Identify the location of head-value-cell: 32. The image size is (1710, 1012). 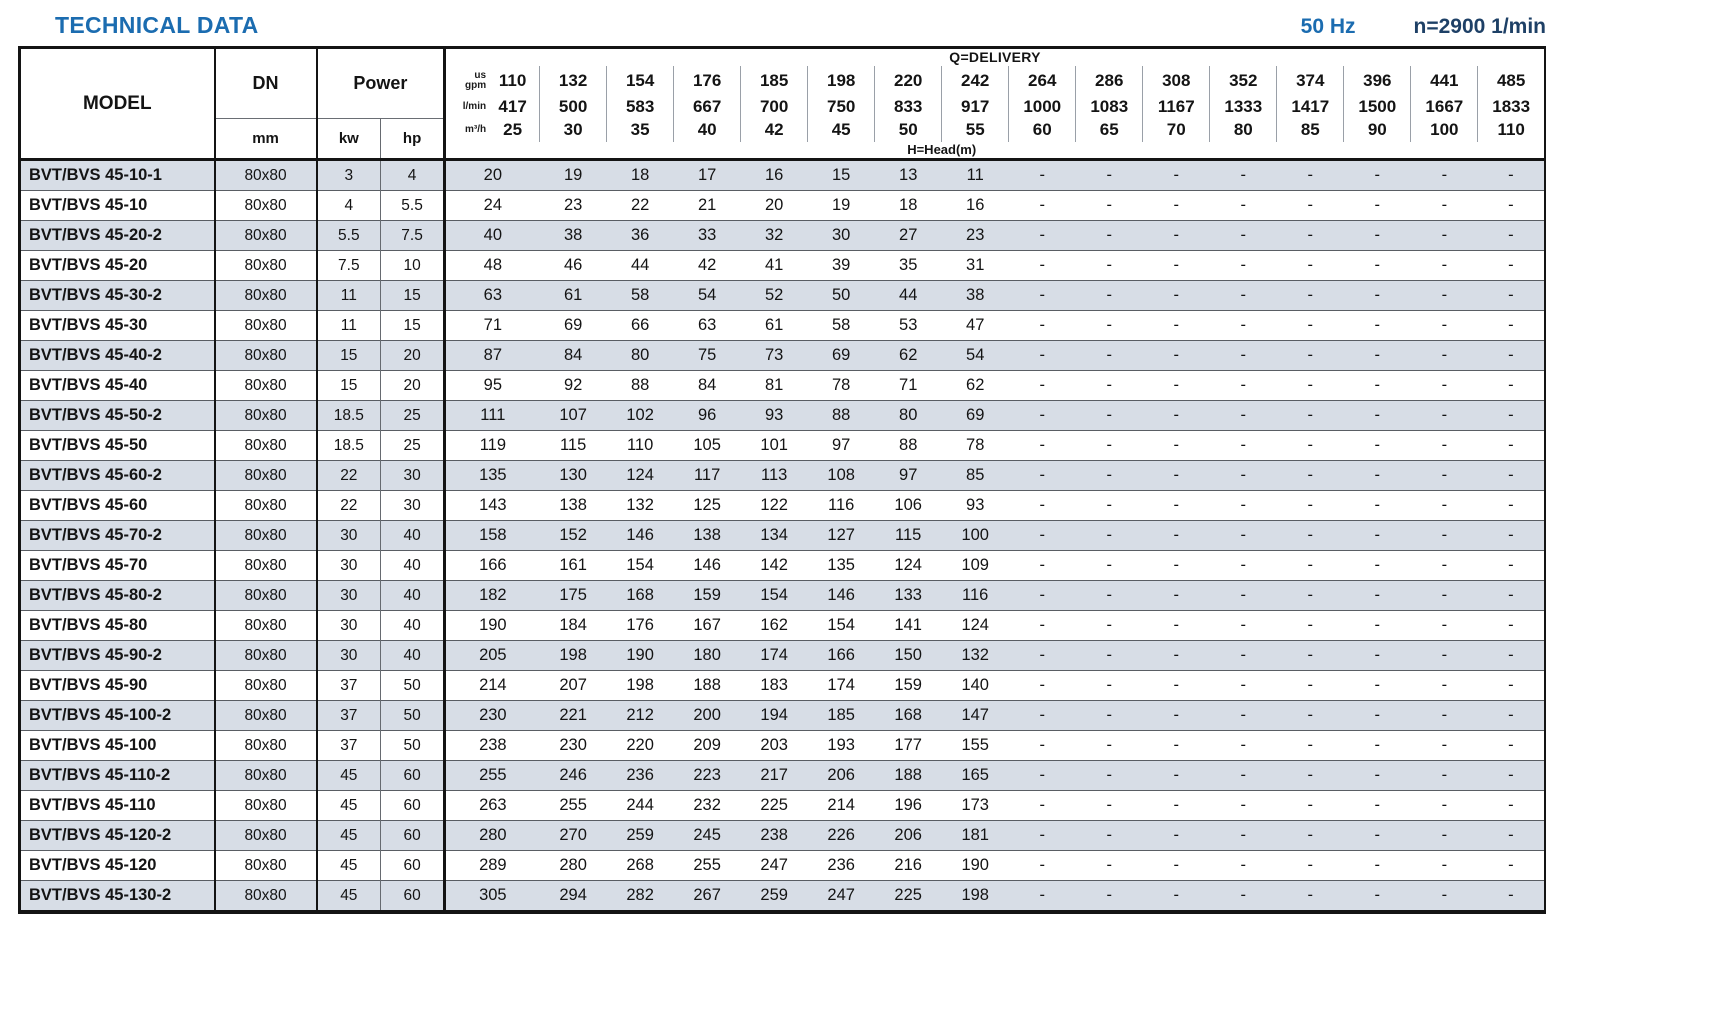
(774, 235).